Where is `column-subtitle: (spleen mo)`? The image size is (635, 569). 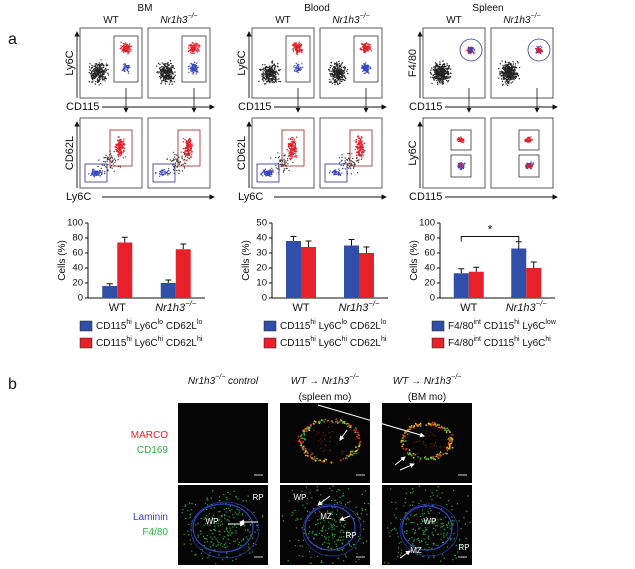
column-subtitle: (spleen mo) is located at coordinates (325, 397).